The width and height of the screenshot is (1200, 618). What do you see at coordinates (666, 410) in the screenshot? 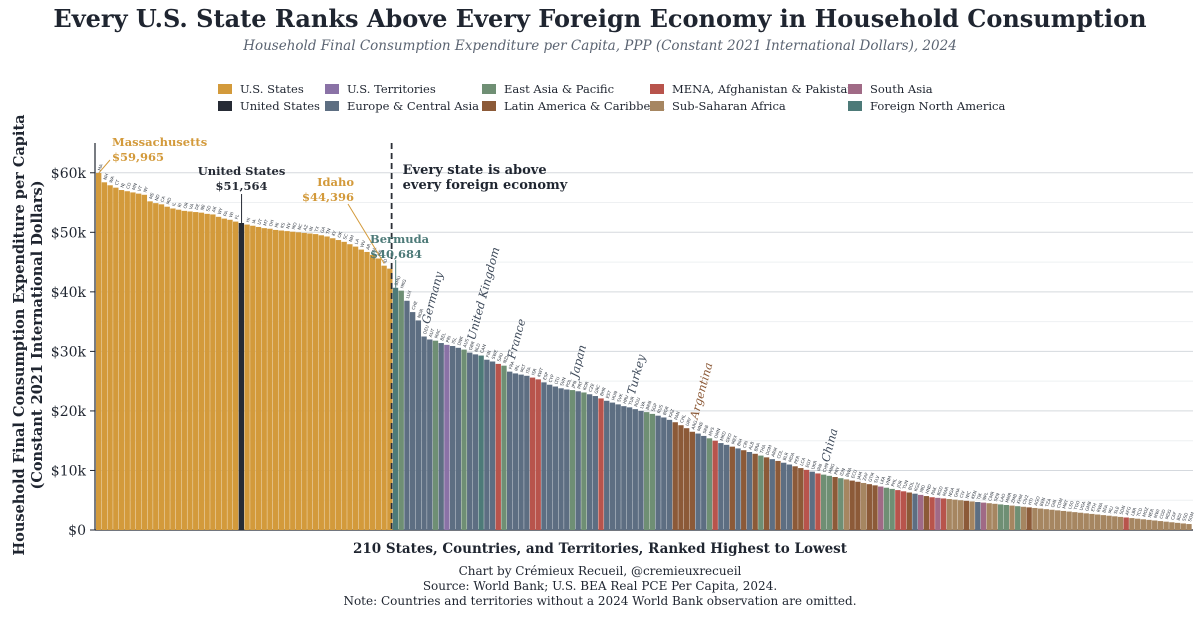
I see `bar-code-label: BGR` at bounding box center [666, 410].